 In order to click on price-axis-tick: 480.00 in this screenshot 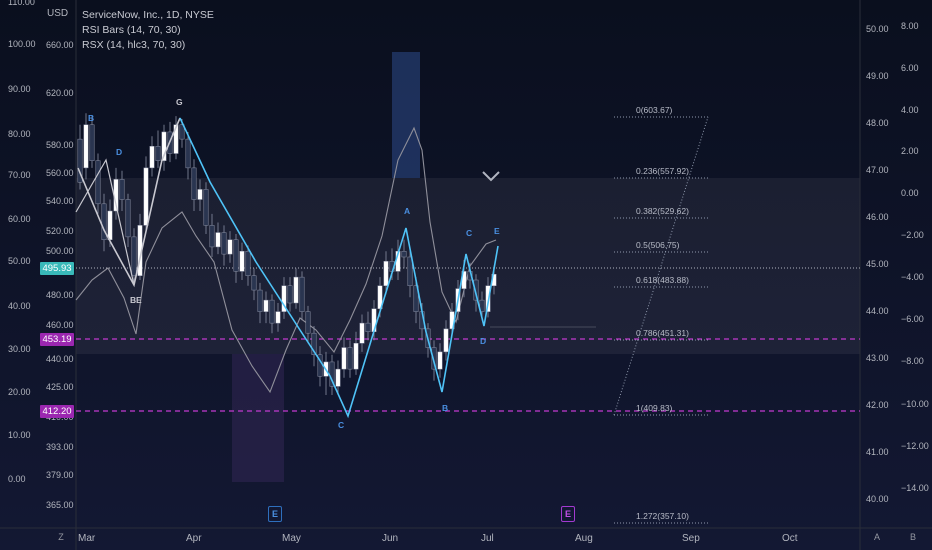, I will do `click(60, 295)`.